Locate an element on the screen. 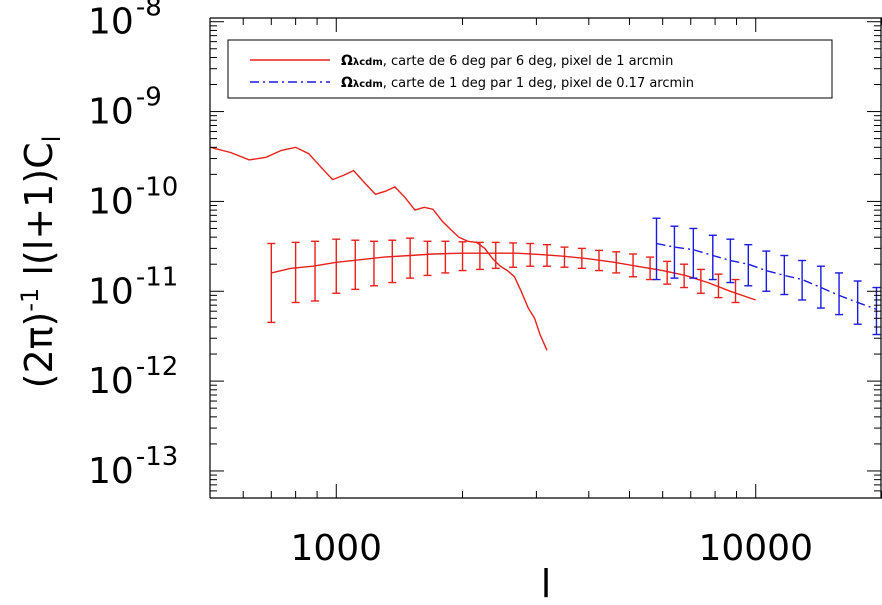 This screenshot has width=882, height=605. x-axis-title: l is located at coordinates (546, 583).